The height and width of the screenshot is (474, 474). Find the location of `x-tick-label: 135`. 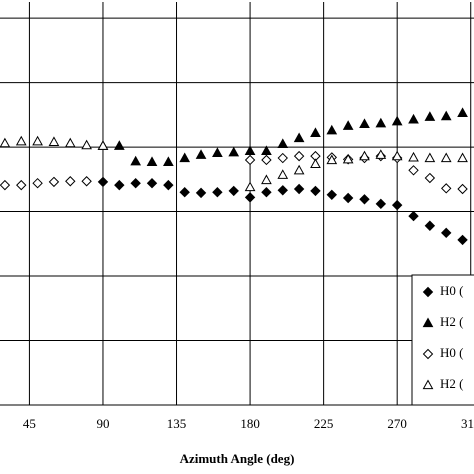

x-tick-label: 135 is located at coordinates (177, 423).